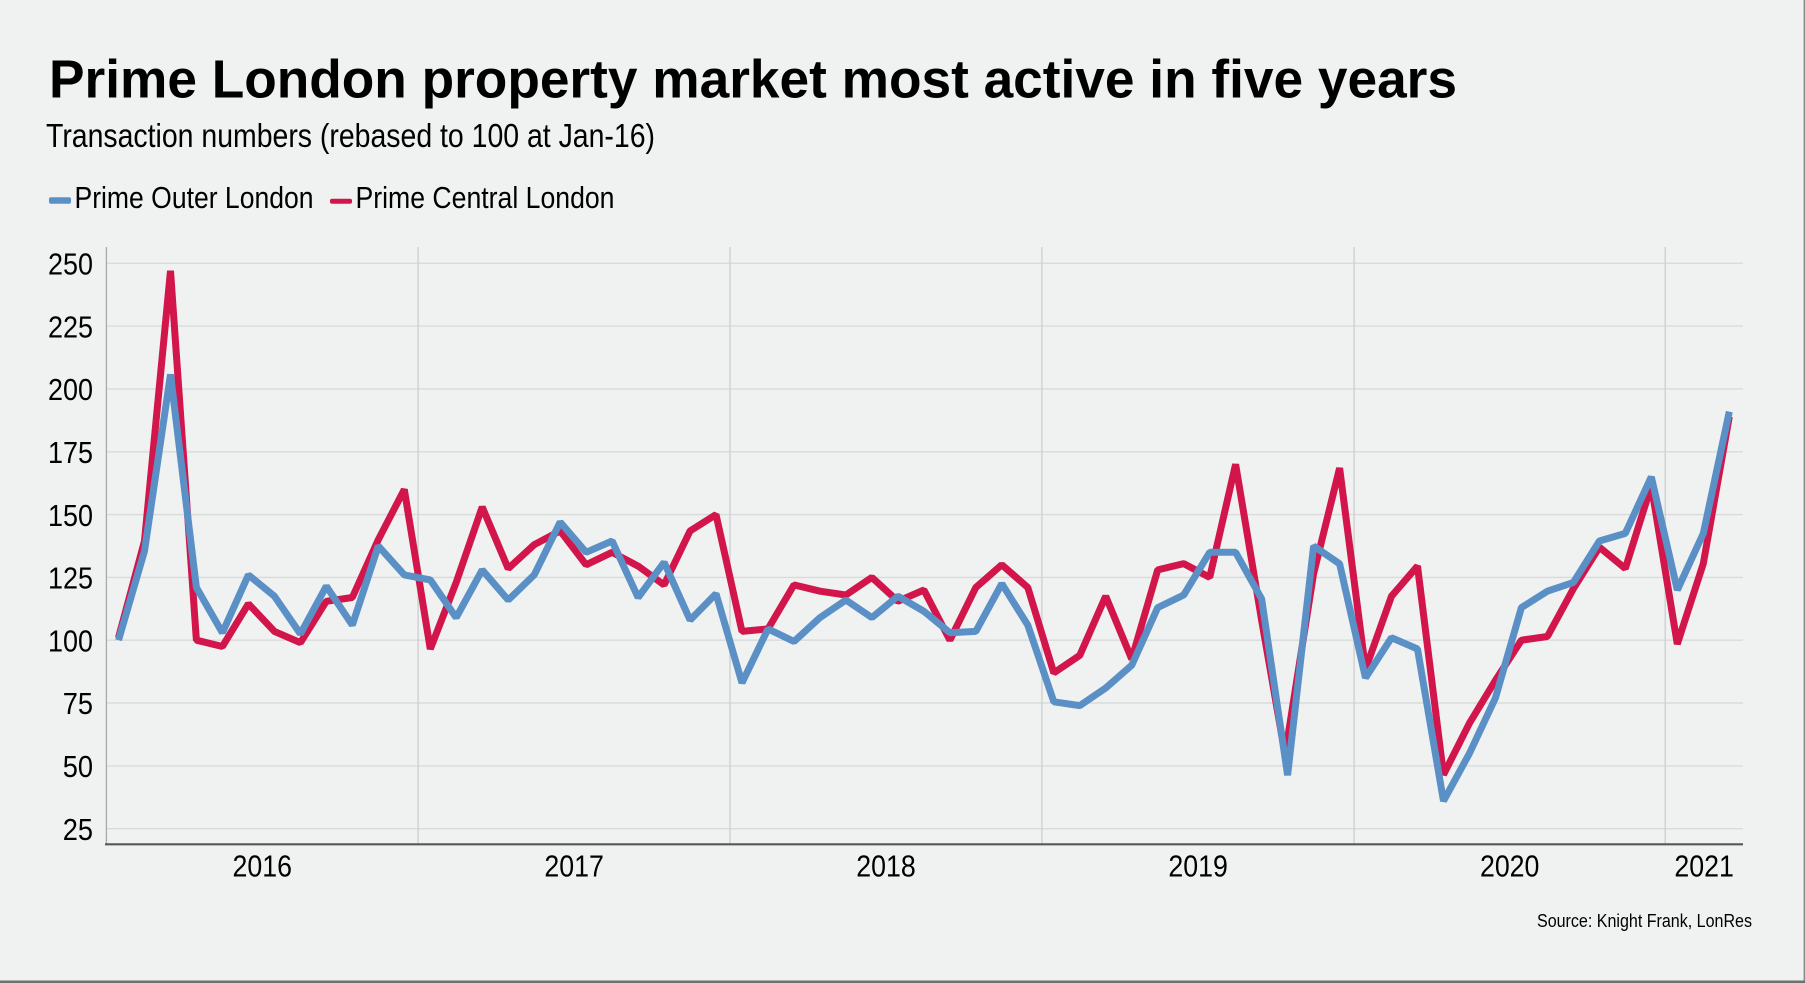 This screenshot has height=983, width=1805. What do you see at coordinates (1198, 866) in the screenshot?
I see `svg-text: 2019` at bounding box center [1198, 866].